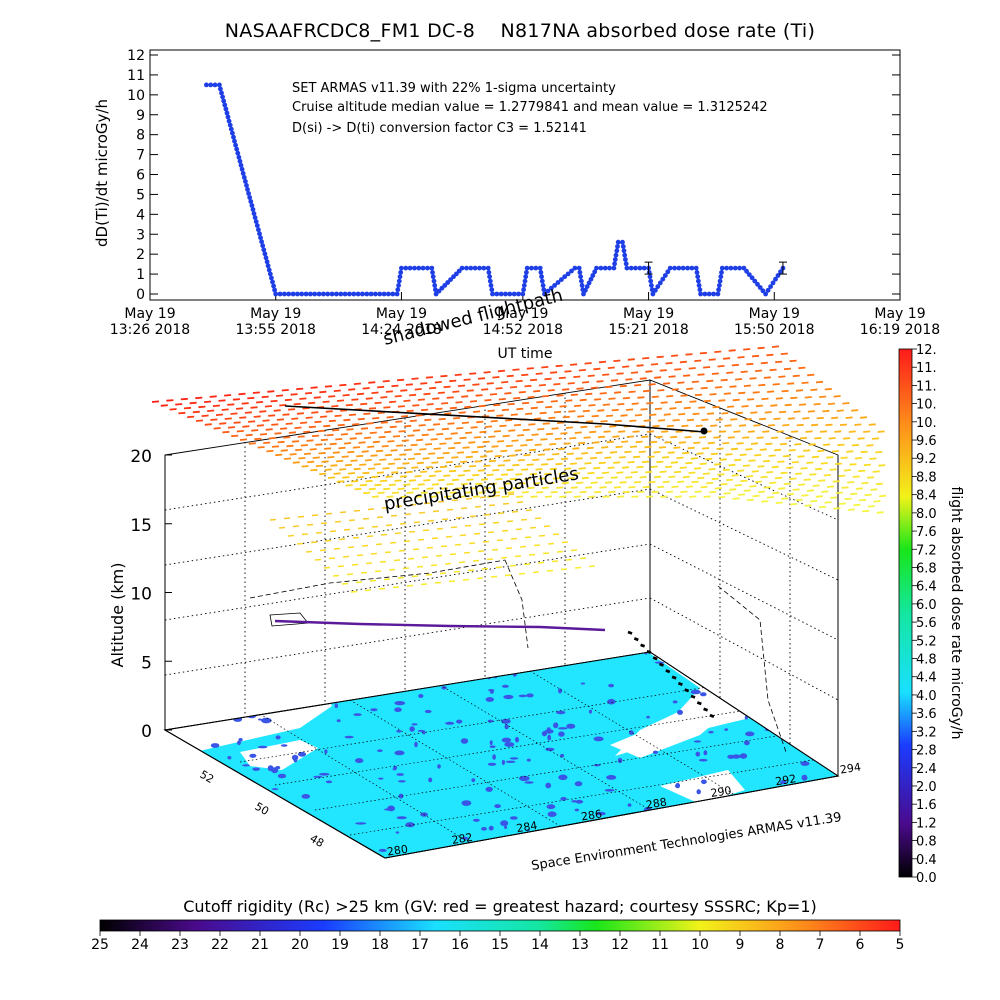 The width and height of the screenshot is (1000, 1000). Describe the element at coordinates (721, 792) in the screenshot. I see `longitude-tick-label: 290` at that location.